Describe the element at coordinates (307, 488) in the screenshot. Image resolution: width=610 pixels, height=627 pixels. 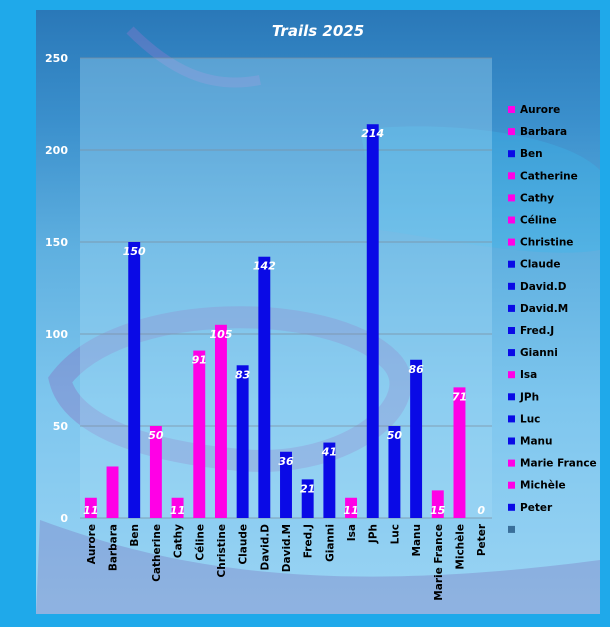
I see `data-label: 21` at that location.